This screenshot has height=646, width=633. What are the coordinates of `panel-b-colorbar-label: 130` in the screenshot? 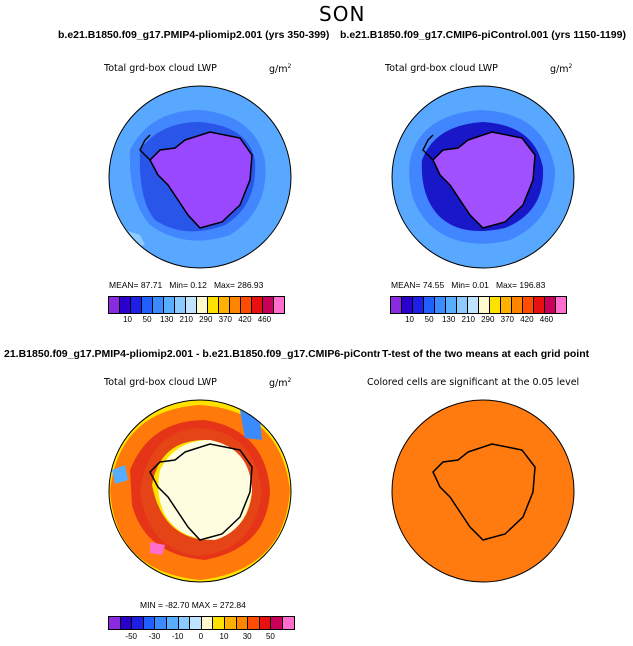 It's located at (448, 319).